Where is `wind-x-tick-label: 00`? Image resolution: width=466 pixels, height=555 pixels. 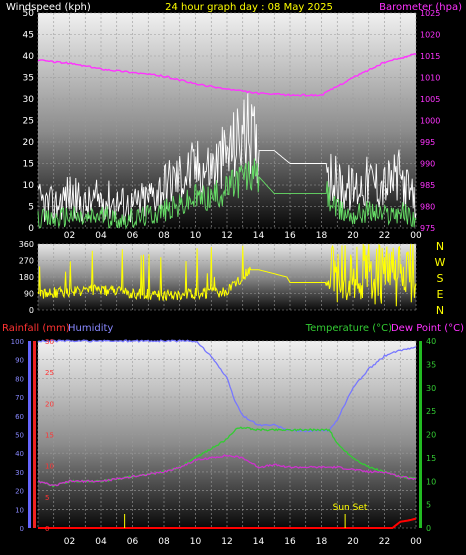
wind-x-tick-label: 00 is located at coordinates (416, 236).